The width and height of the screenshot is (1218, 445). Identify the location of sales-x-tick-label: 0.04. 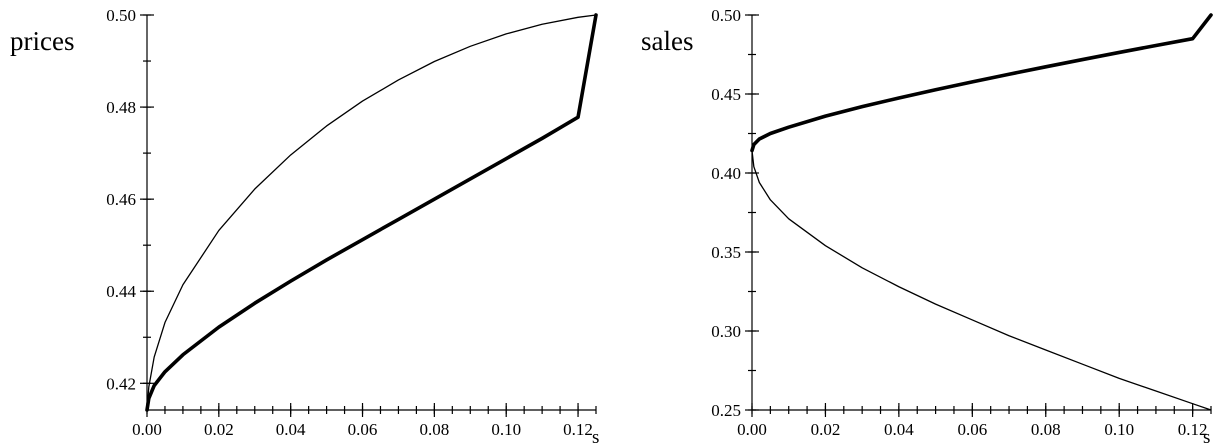
(899, 429).